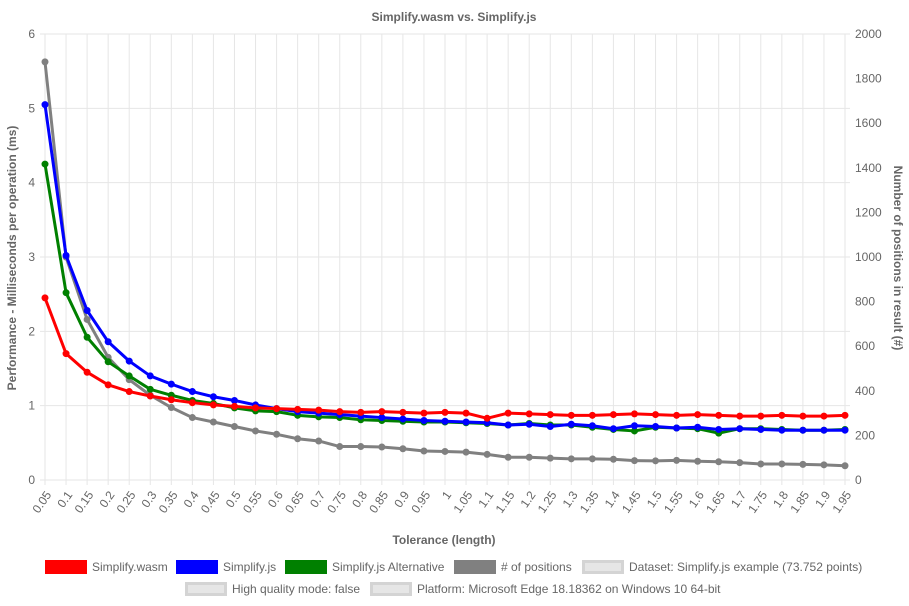  I want to click on legend-item: High quality mode: false, so click(273, 589).